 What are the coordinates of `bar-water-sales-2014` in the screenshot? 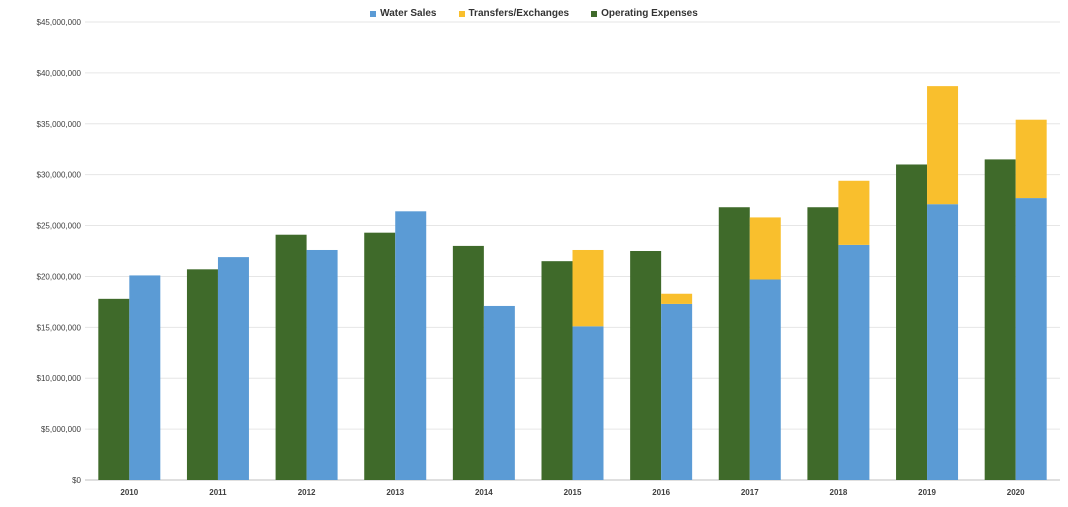 It's located at (499, 392).